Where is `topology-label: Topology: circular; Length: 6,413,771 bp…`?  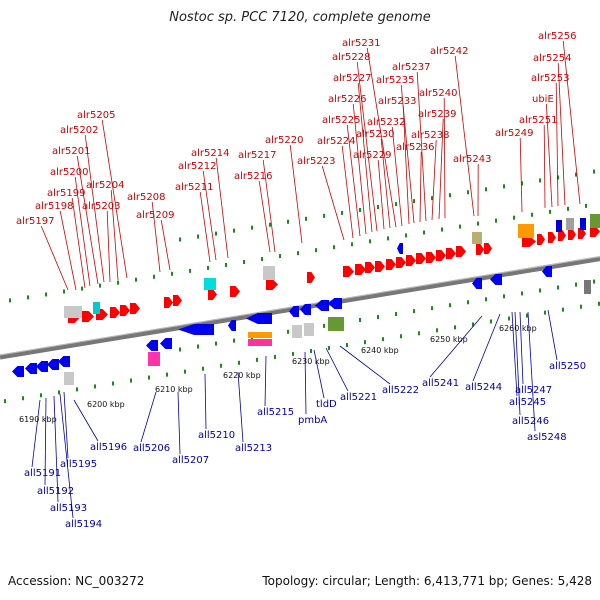 topology-label: Topology: circular; Length: 6,413,771 bp… is located at coordinates (427, 581).